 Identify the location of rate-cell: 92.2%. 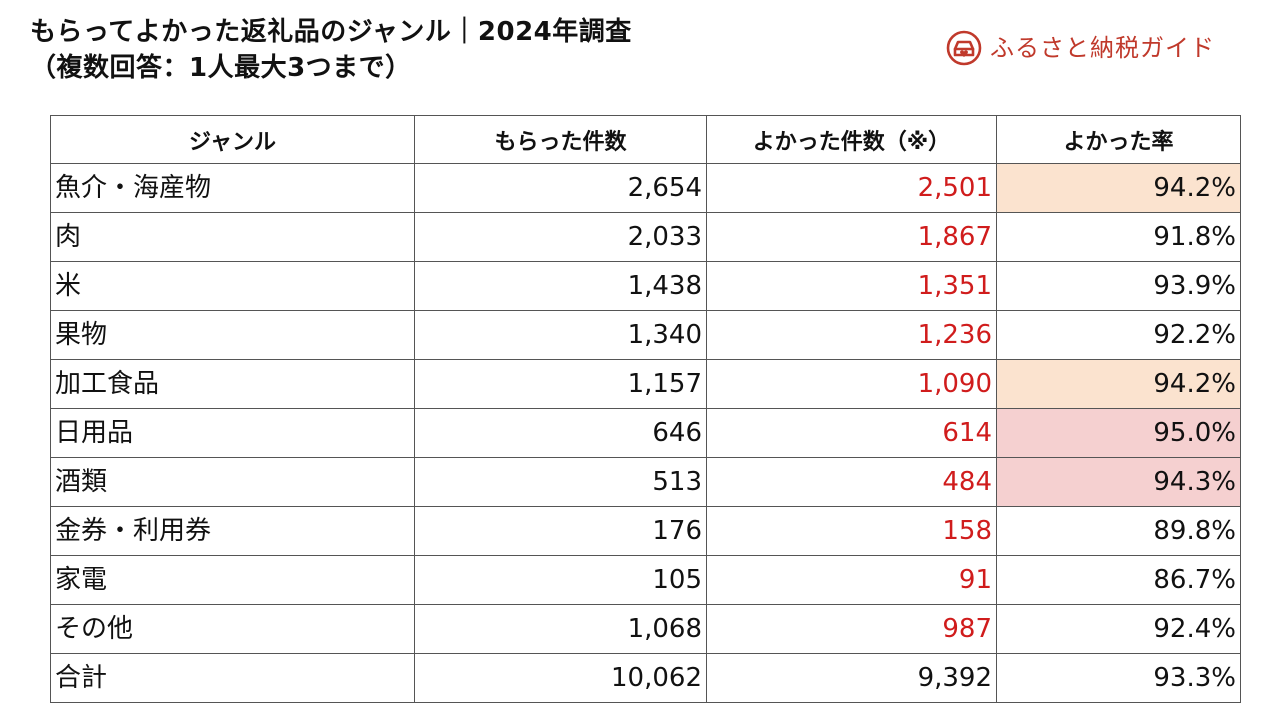
(1118, 335).